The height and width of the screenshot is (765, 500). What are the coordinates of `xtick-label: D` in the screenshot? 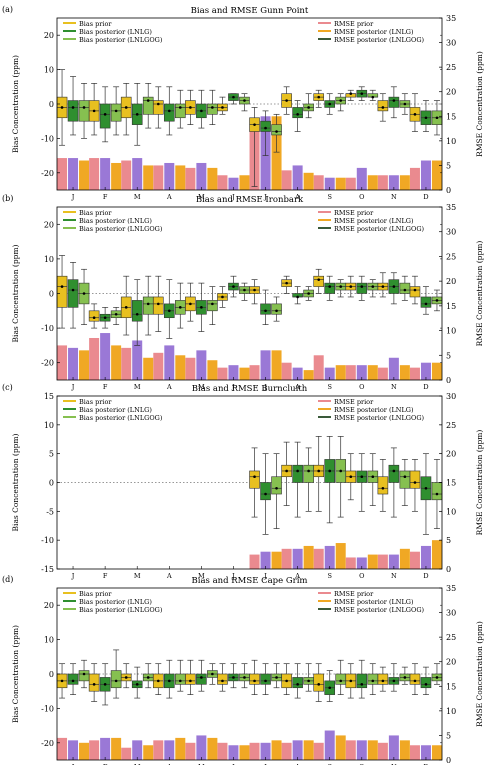 It's located at (425, 764).